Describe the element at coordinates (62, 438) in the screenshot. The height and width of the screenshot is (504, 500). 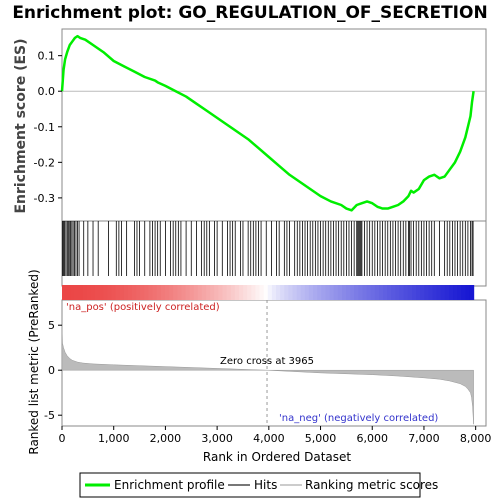
I see `xtick-label: 0` at that location.